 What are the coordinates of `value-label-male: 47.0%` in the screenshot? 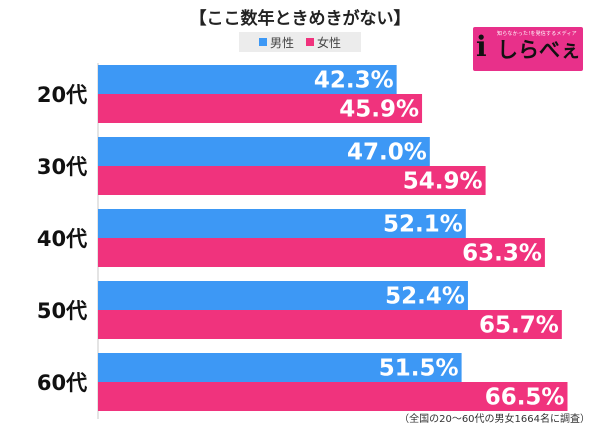 It's located at (387, 153).